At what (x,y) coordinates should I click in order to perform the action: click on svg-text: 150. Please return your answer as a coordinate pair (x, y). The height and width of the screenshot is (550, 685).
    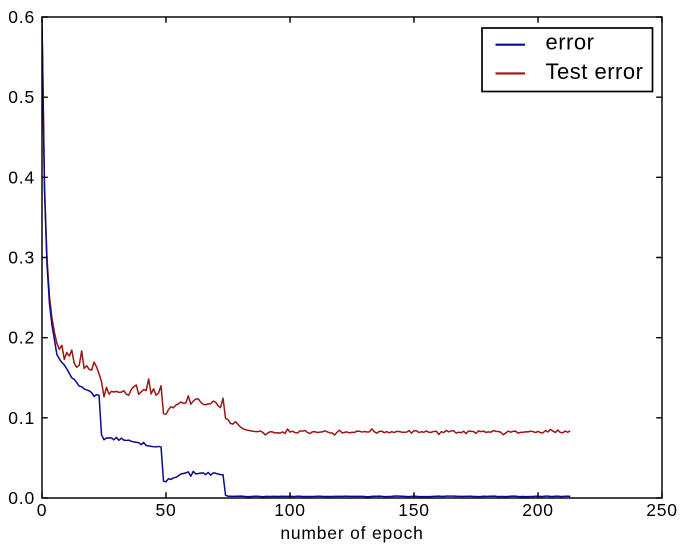
    Looking at the image, I should click on (414, 510).